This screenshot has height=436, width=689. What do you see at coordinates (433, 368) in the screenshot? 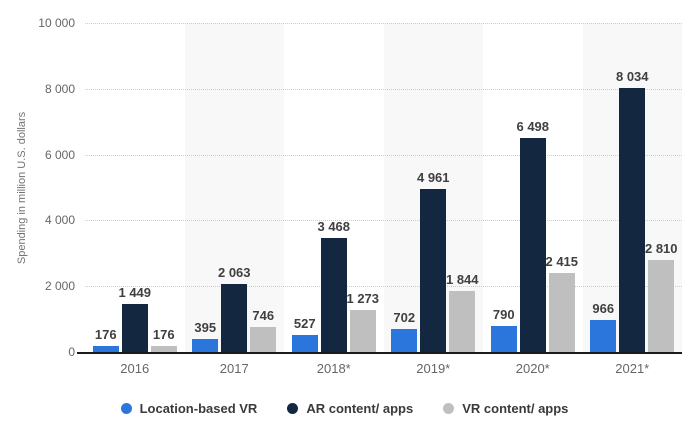
I see `x-category-label: 2019*` at bounding box center [433, 368].